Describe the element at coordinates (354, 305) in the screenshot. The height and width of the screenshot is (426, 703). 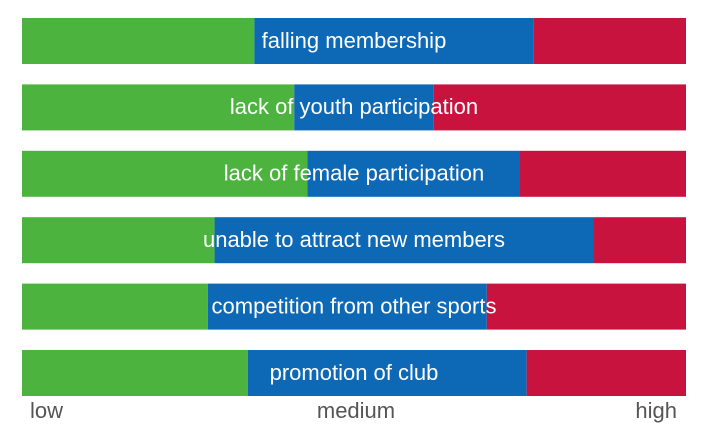
I see `bar-label: competition from other sports` at that location.